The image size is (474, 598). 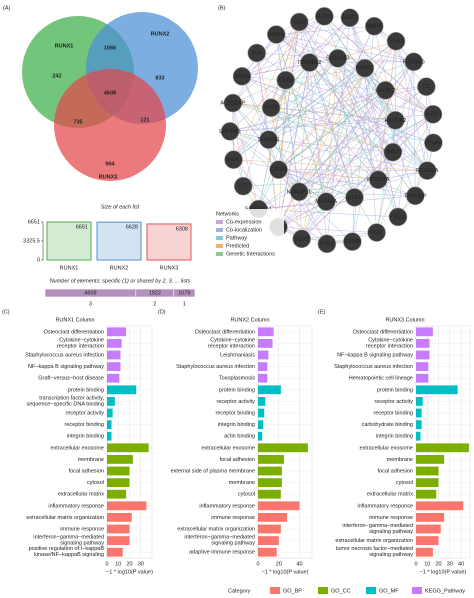 I want to click on bar-value: 6651, so click(x=82, y=227).